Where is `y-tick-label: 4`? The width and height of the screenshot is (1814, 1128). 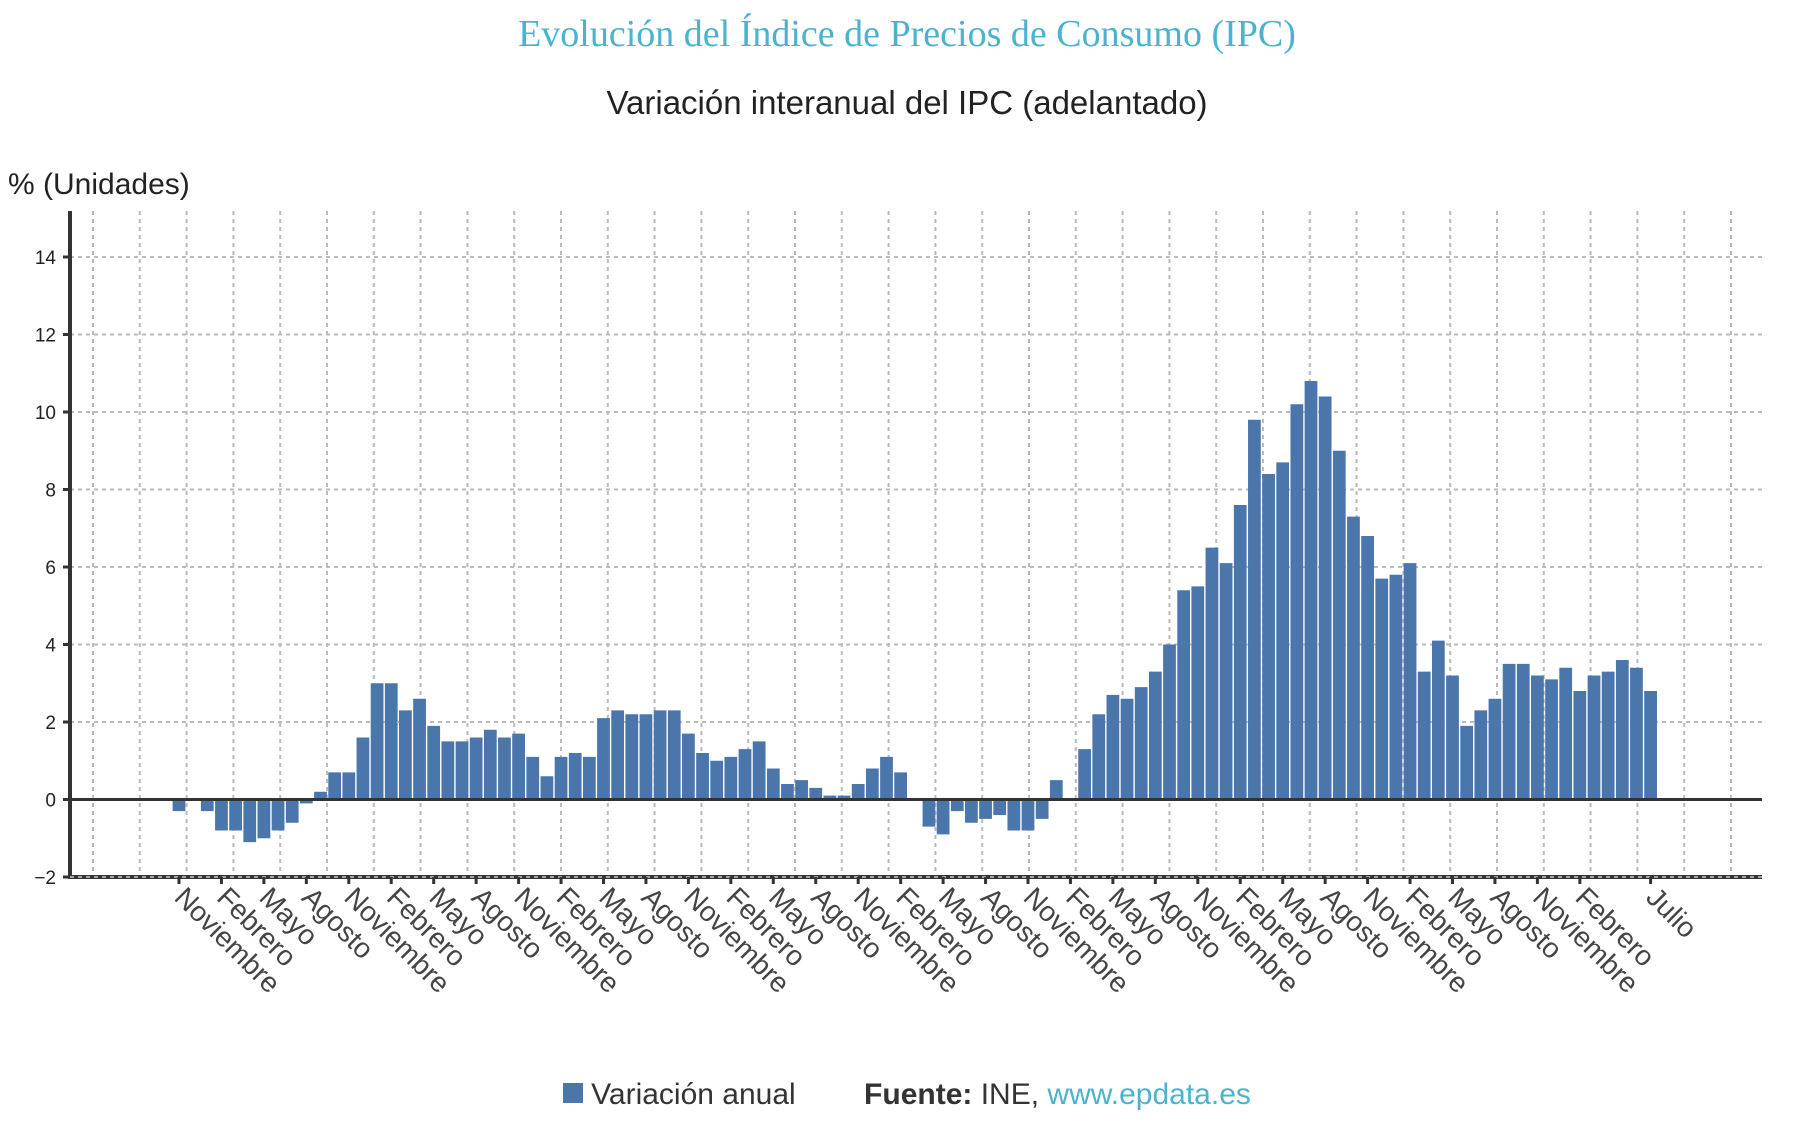 y-tick-label: 4 is located at coordinates (50, 646).